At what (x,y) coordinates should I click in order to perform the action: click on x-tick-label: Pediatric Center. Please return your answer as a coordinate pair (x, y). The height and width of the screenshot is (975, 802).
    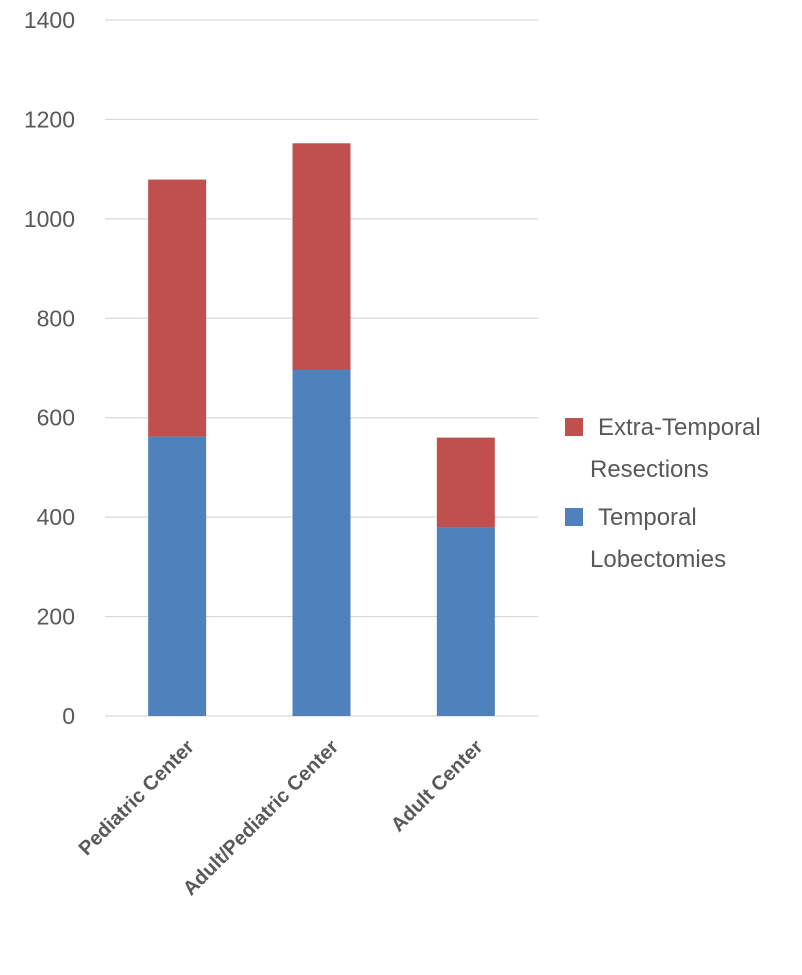
    Looking at the image, I should click on (137, 798).